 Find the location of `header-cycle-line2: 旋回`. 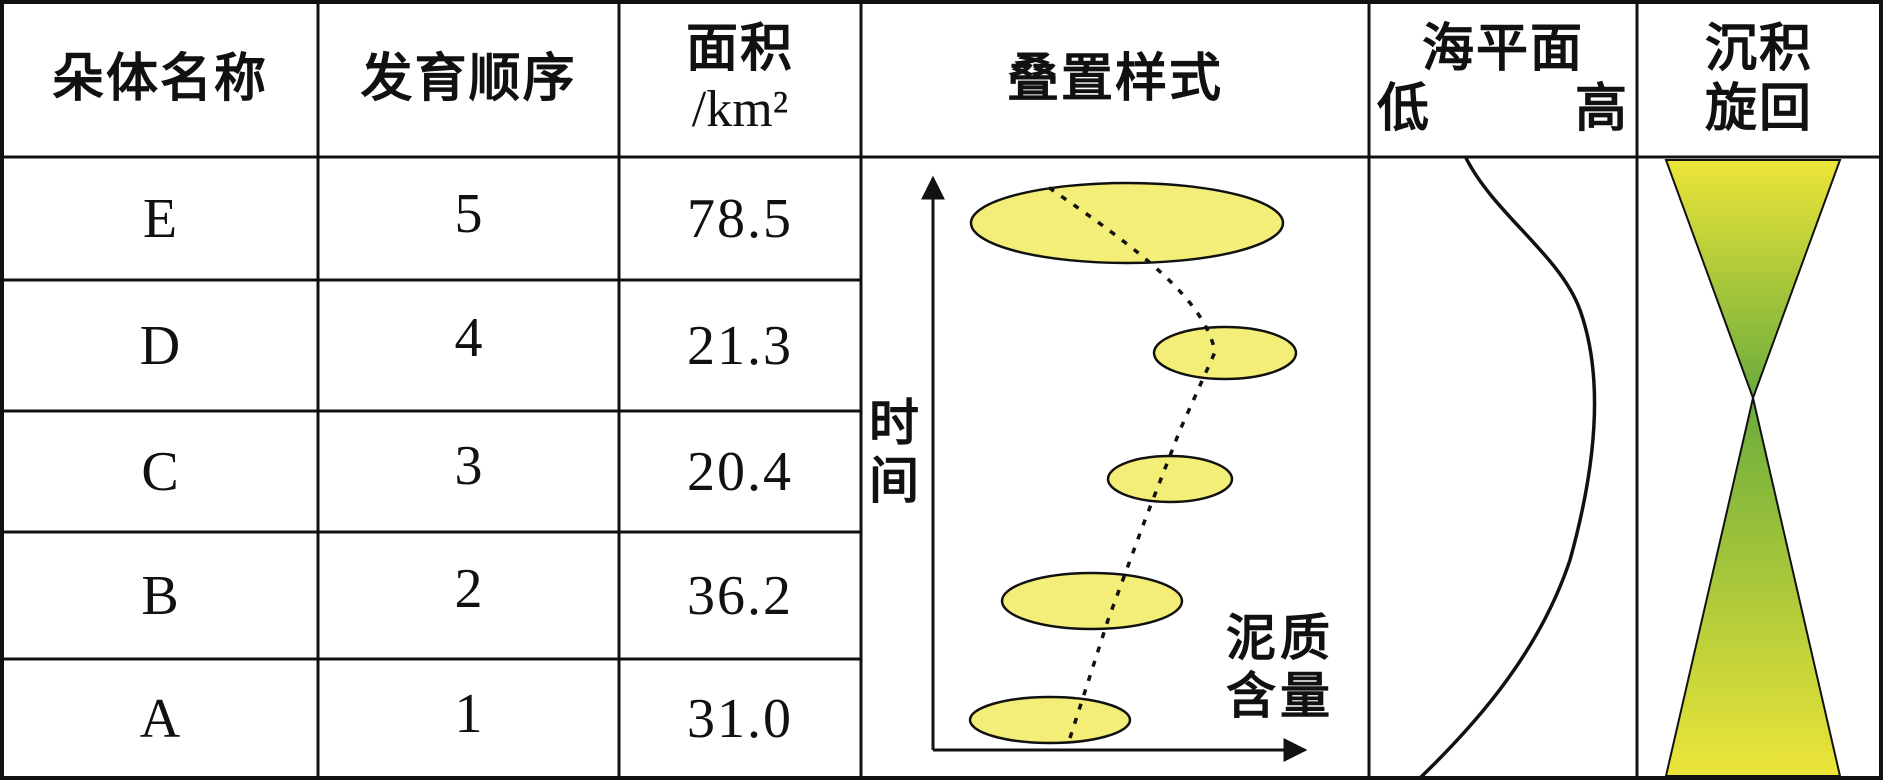

header-cycle-line2: 旋回 is located at coordinates (1758, 109).